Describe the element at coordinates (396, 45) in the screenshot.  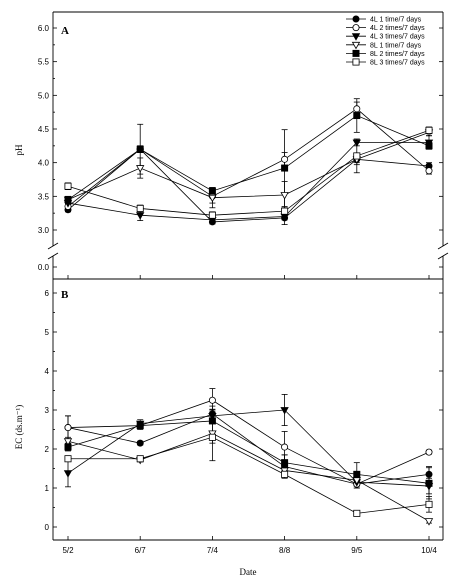
I see `legend-label: 8L 1 time/7 days` at that location.